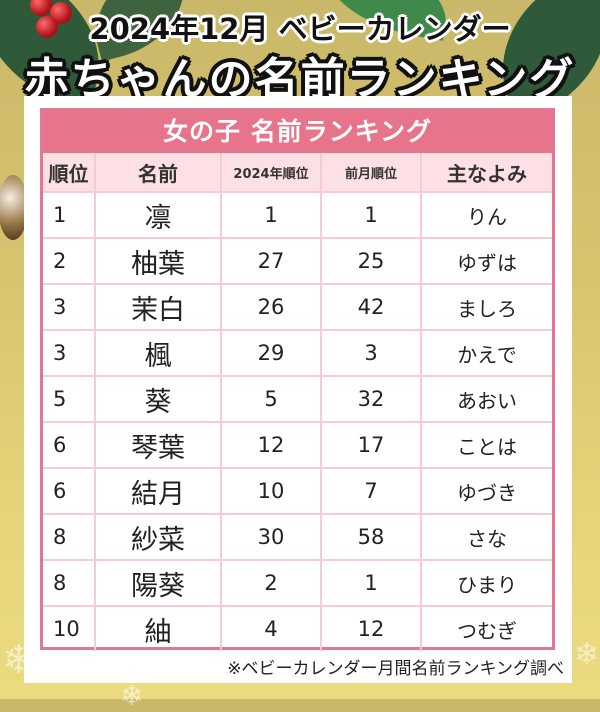  Describe the element at coordinates (69, 260) in the screenshot. I see `cell-rank: 2` at that location.